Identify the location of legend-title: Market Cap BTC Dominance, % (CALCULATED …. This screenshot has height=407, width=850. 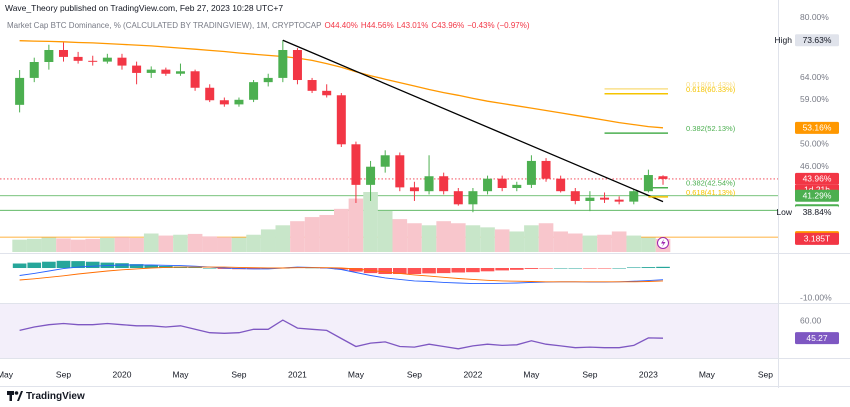
(164, 25).